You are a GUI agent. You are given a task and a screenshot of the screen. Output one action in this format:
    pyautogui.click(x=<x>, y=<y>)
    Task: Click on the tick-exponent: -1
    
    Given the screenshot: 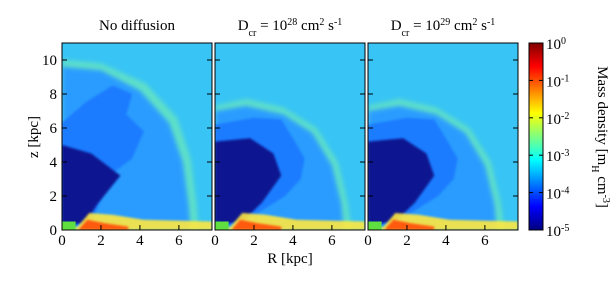 What is the action you would take?
    pyautogui.click(x=565, y=78)
    